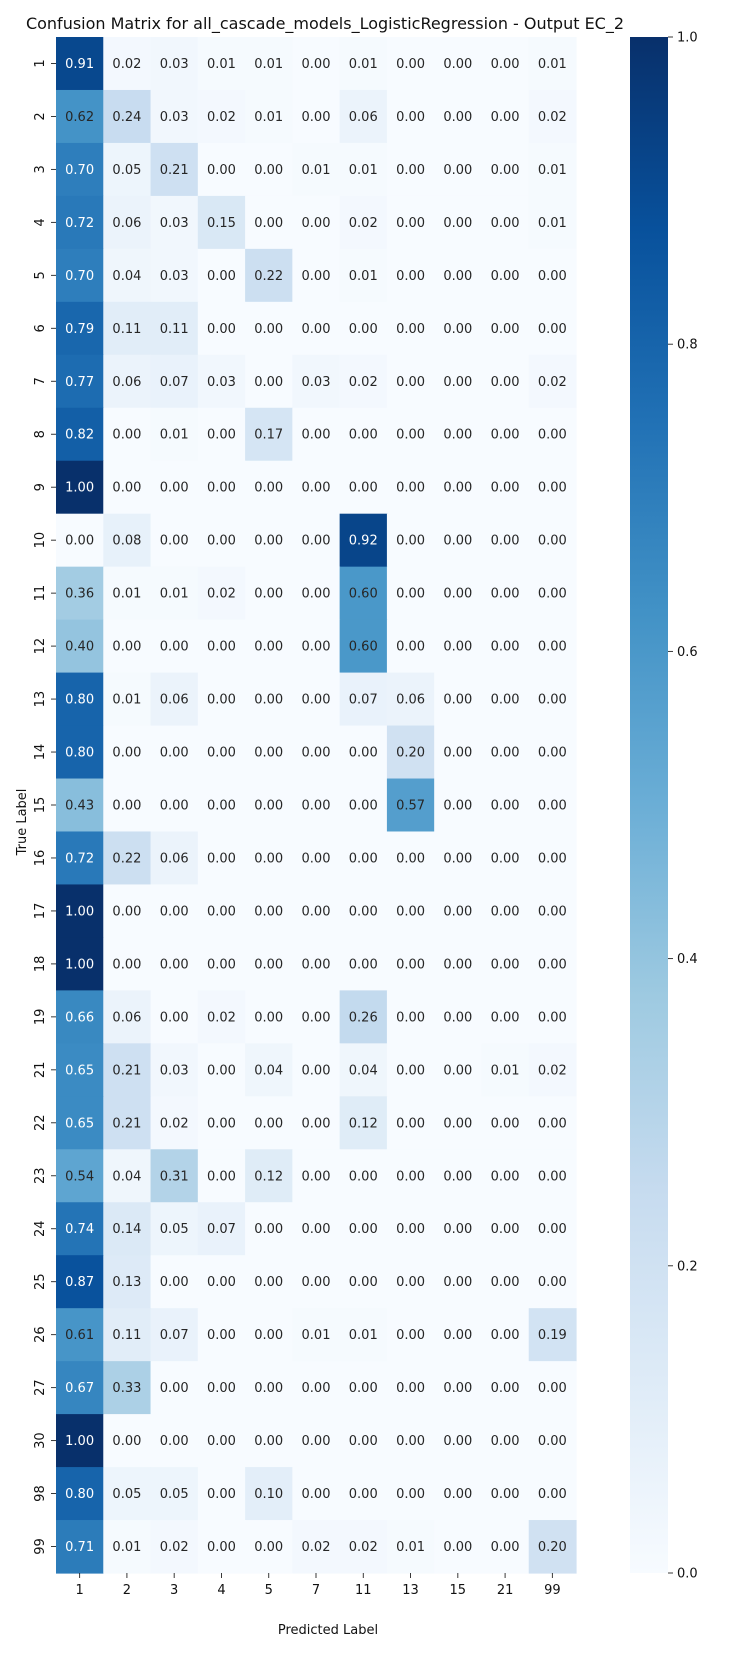 The width and height of the screenshot is (750, 1654). What do you see at coordinates (687, 652) in the screenshot?
I see `colorbar-tick-label: 0.6` at bounding box center [687, 652].